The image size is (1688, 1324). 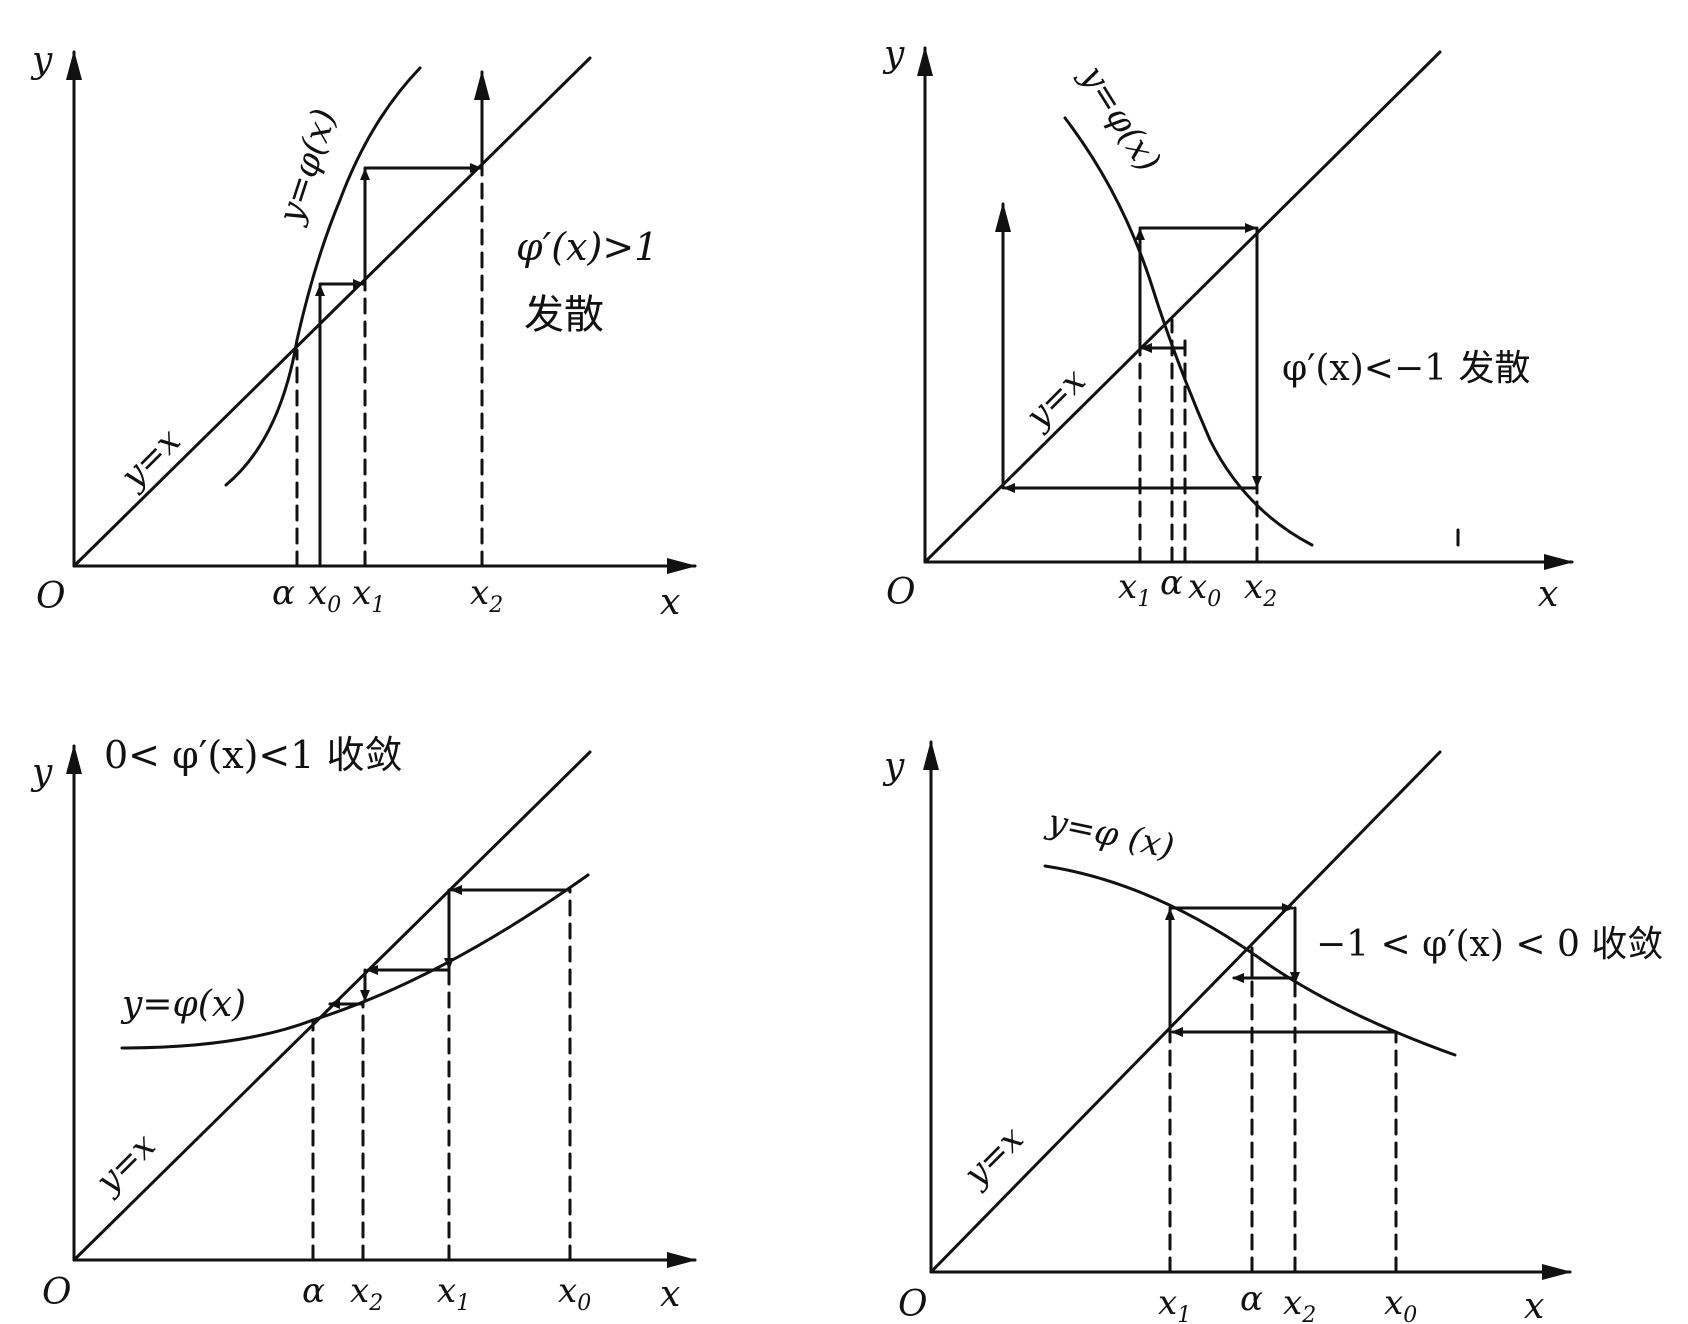 What do you see at coordinates (450, 947) in the screenshot?
I see `panel-3-cobweb-arrows` at bounding box center [450, 947].